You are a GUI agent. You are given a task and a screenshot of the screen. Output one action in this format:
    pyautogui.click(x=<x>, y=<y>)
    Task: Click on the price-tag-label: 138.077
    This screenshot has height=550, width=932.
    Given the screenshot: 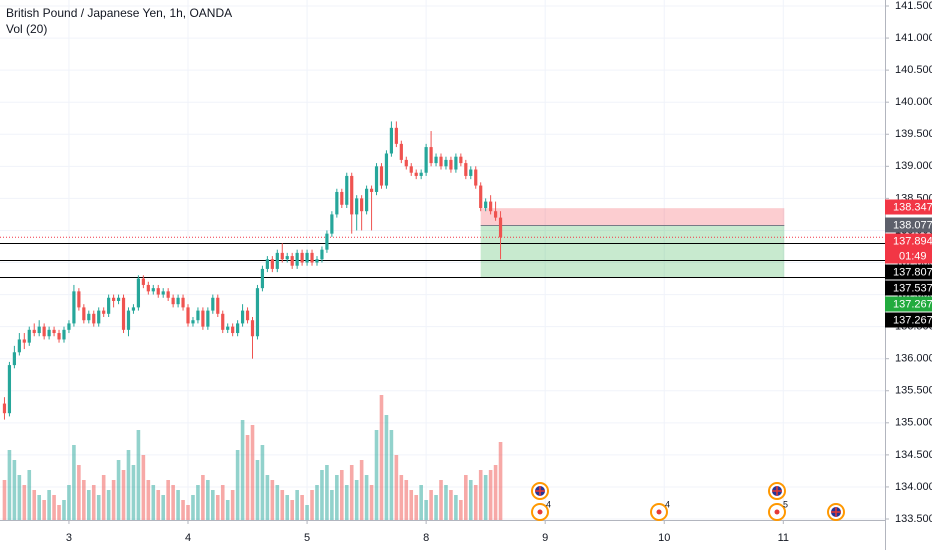 What is the action you would take?
    pyautogui.click(x=912, y=225)
    